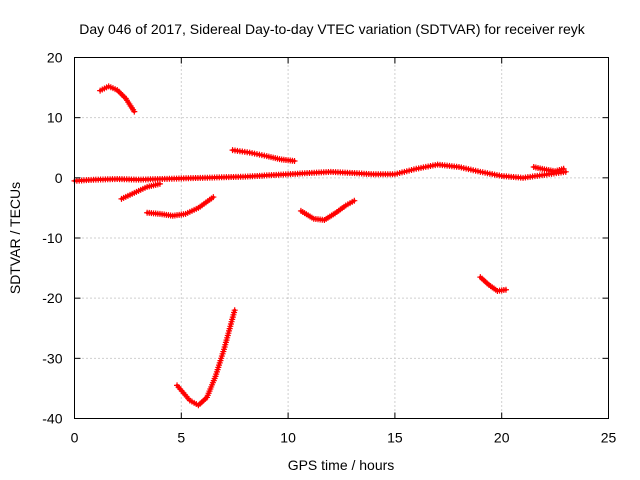 Image resolution: width=640 pixels, height=480 pixels. Describe the element at coordinates (117, 99) in the screenshot. I see `series-arc-high-early` at that location.